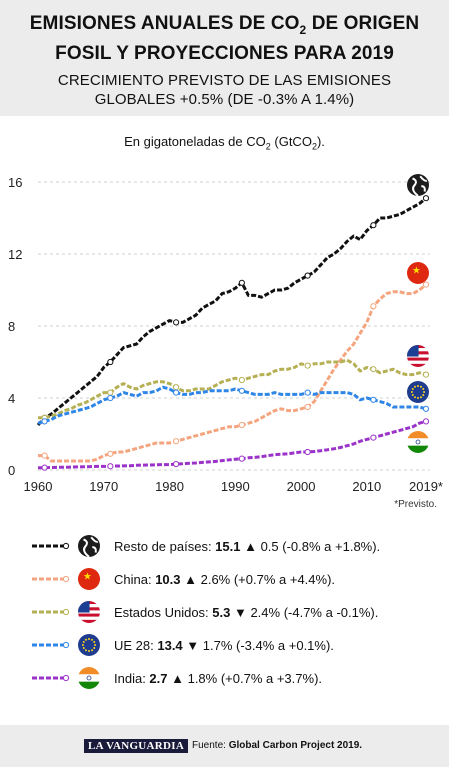  I want to click on x-tick-label: 2000, so click(301, 486).